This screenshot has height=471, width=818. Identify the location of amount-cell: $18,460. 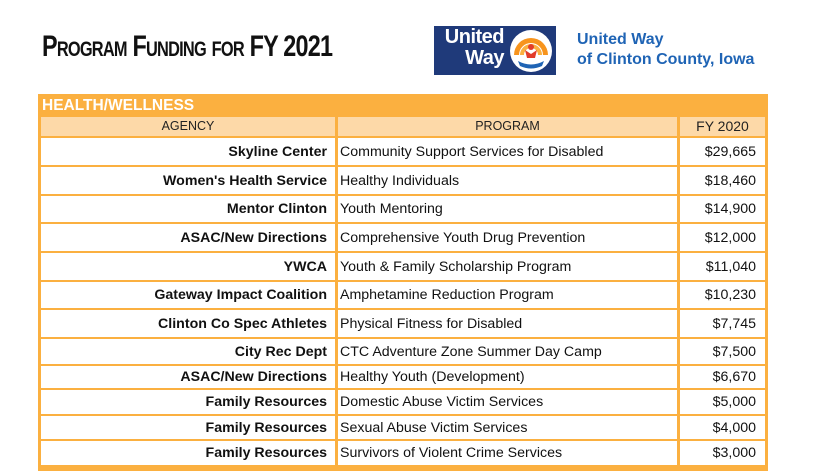
(722, 180).